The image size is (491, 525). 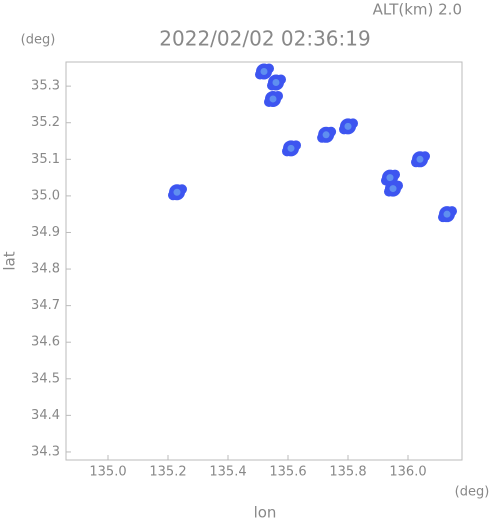 I want to click on y-tick-label: 34.7, so click(x=45, y=305).